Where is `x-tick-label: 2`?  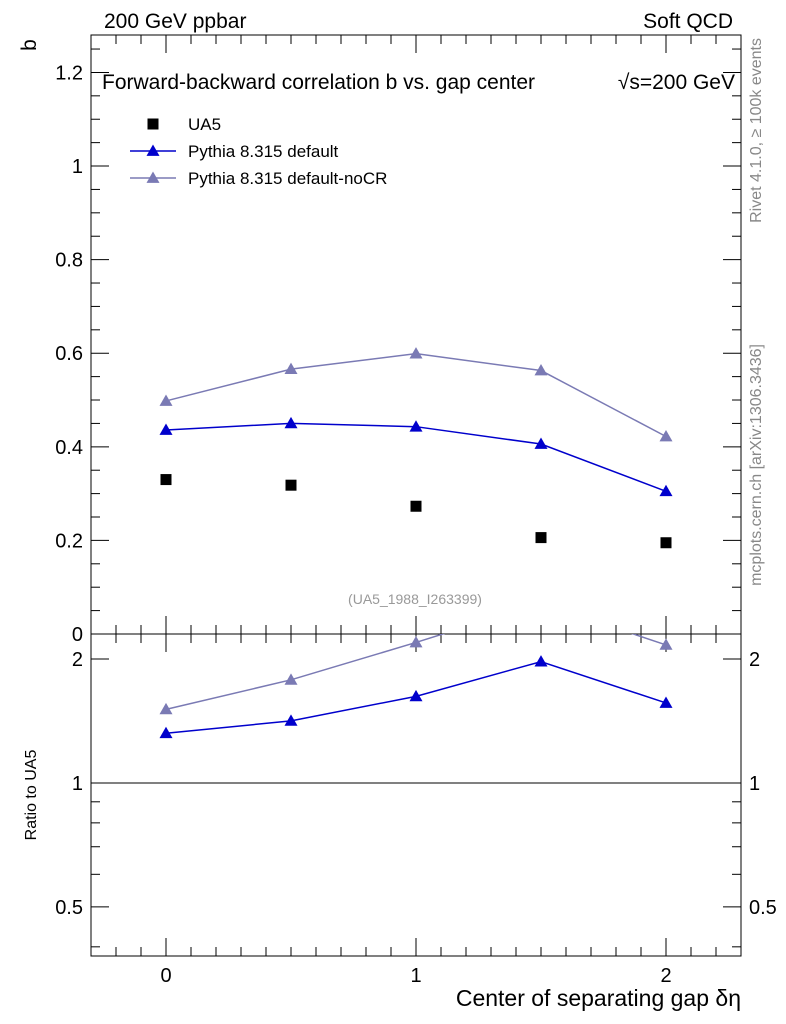 x-tick-label: 2 is located at coordinates (665, 976).